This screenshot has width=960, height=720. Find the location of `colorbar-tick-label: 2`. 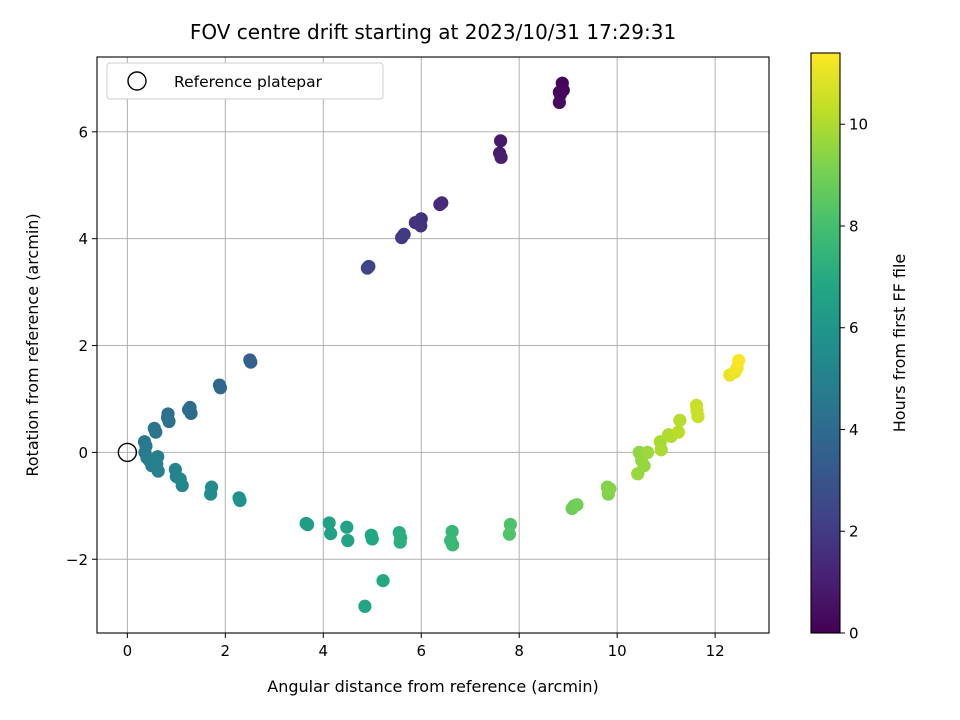

colorbar-tick-label: 2 is located at coordinates (854, 532).